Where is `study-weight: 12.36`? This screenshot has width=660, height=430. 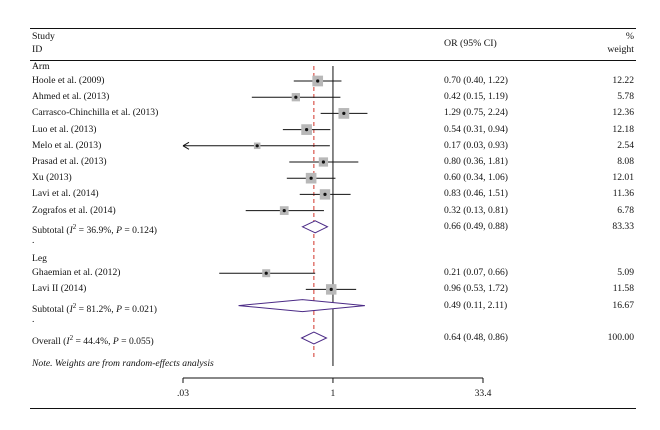 study-weight: 12.36 is located at coordinates (623, 113).